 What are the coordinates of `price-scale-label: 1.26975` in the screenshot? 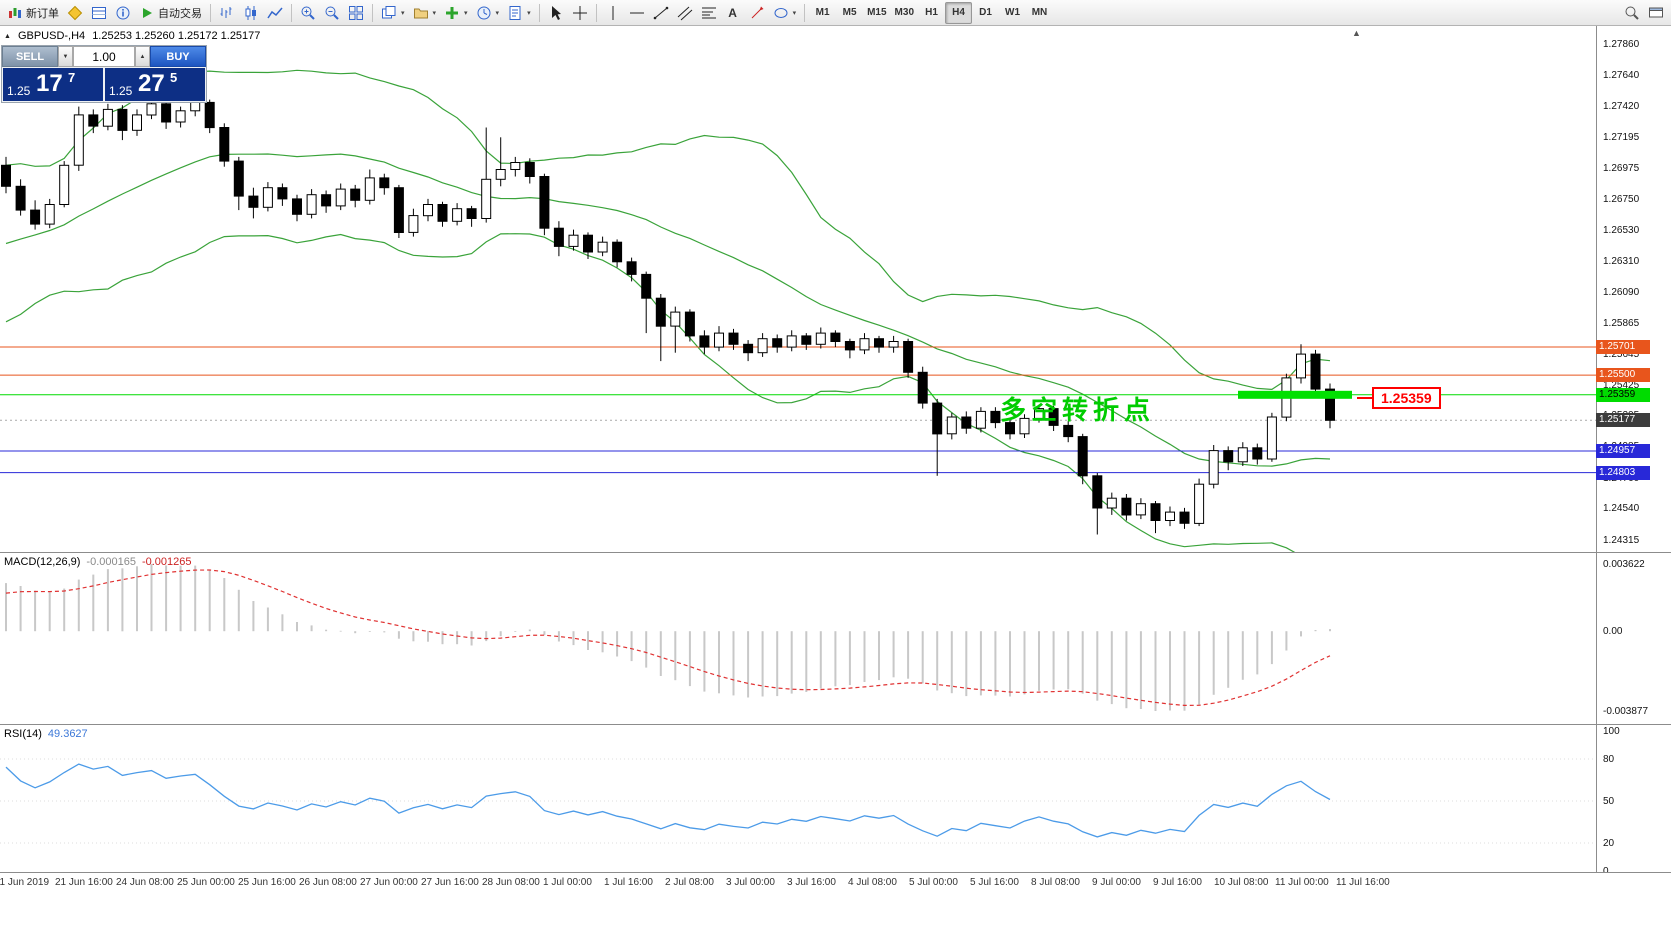 It's located at (1621, 168).